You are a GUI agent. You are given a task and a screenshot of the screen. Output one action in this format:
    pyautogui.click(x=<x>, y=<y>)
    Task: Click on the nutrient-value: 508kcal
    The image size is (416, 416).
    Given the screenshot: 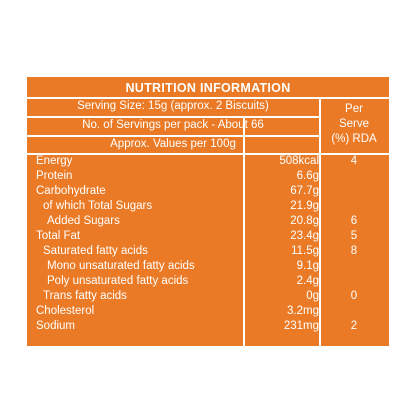 What is the action you would take?
    pyautogui.click(x=299, y=161)
    